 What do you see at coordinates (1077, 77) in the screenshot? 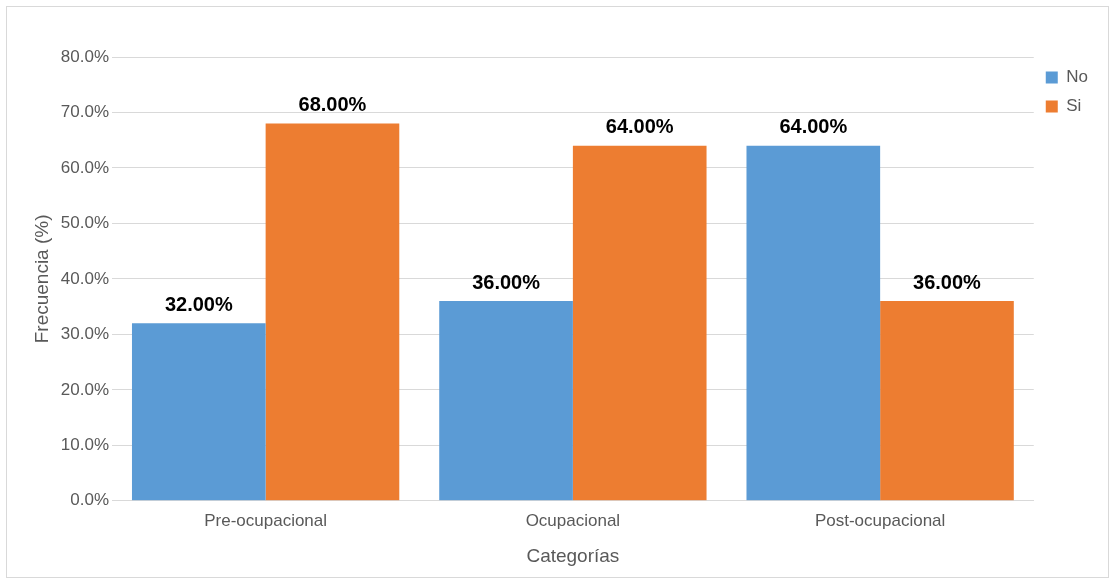
I see `legend-label: No` at bounding box center [1077, 77].